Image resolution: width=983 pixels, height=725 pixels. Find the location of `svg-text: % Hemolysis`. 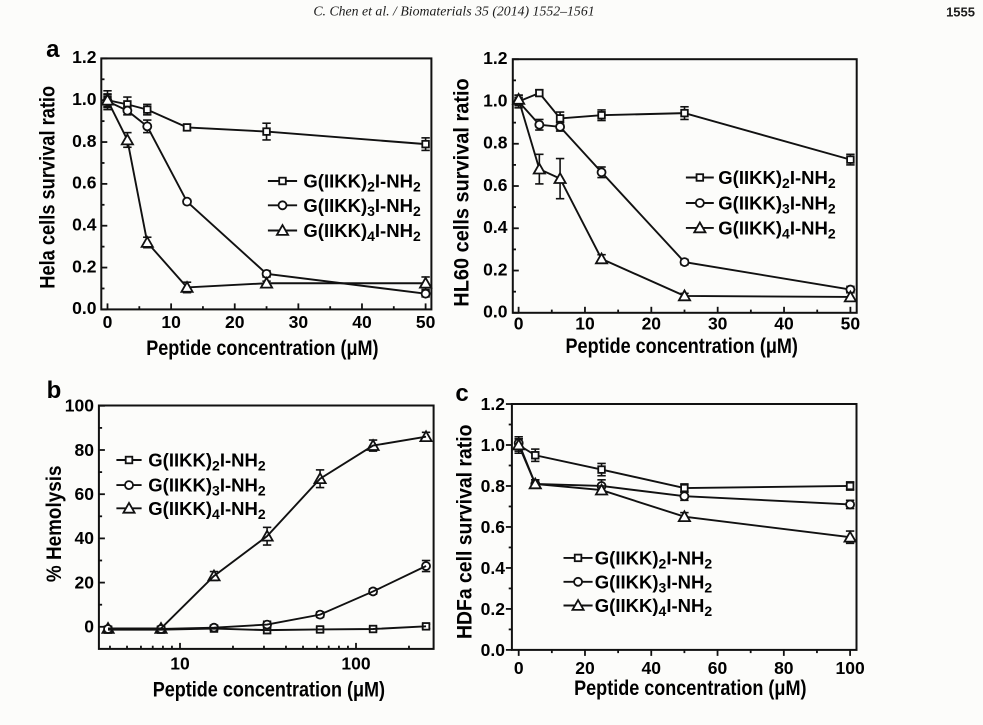

svg-text: % Hemolysis is located at coordinates (54, 524).